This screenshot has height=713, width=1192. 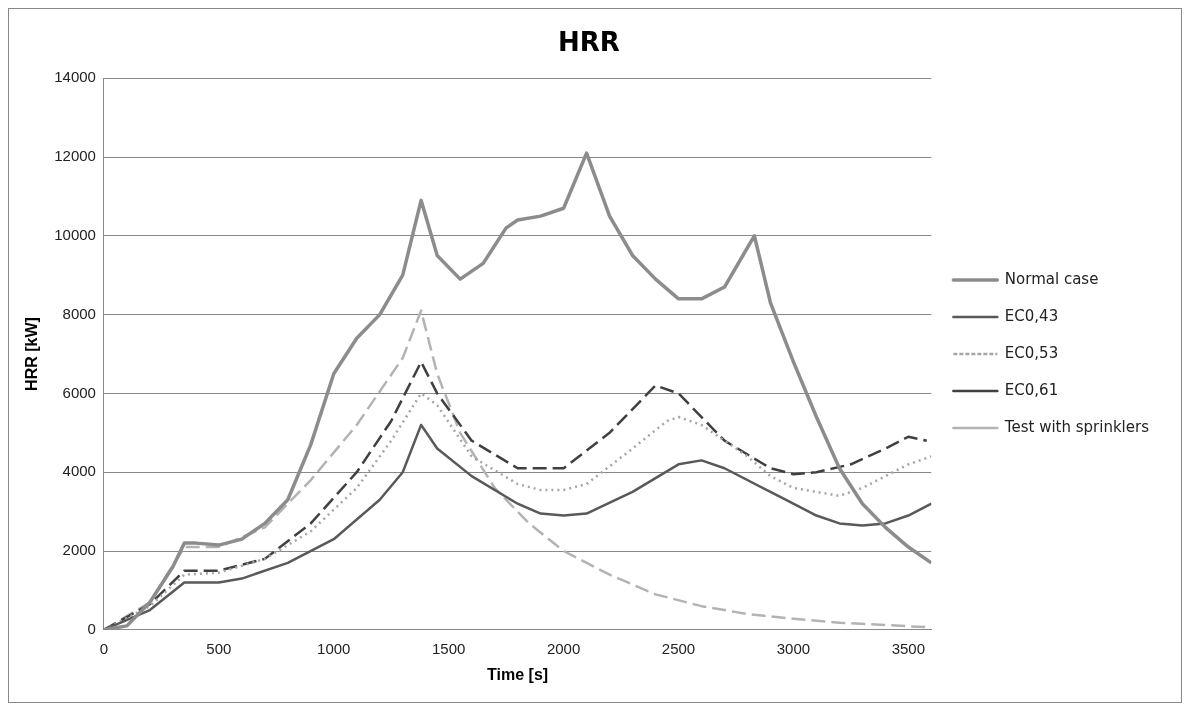 I want to click on x-tick-label: 2000, so click(x=563, y=648).